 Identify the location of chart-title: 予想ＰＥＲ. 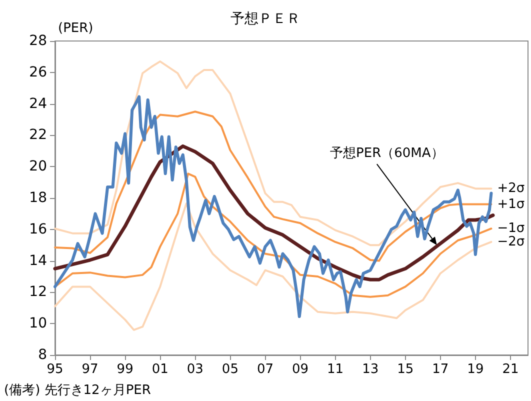
(265, 19).